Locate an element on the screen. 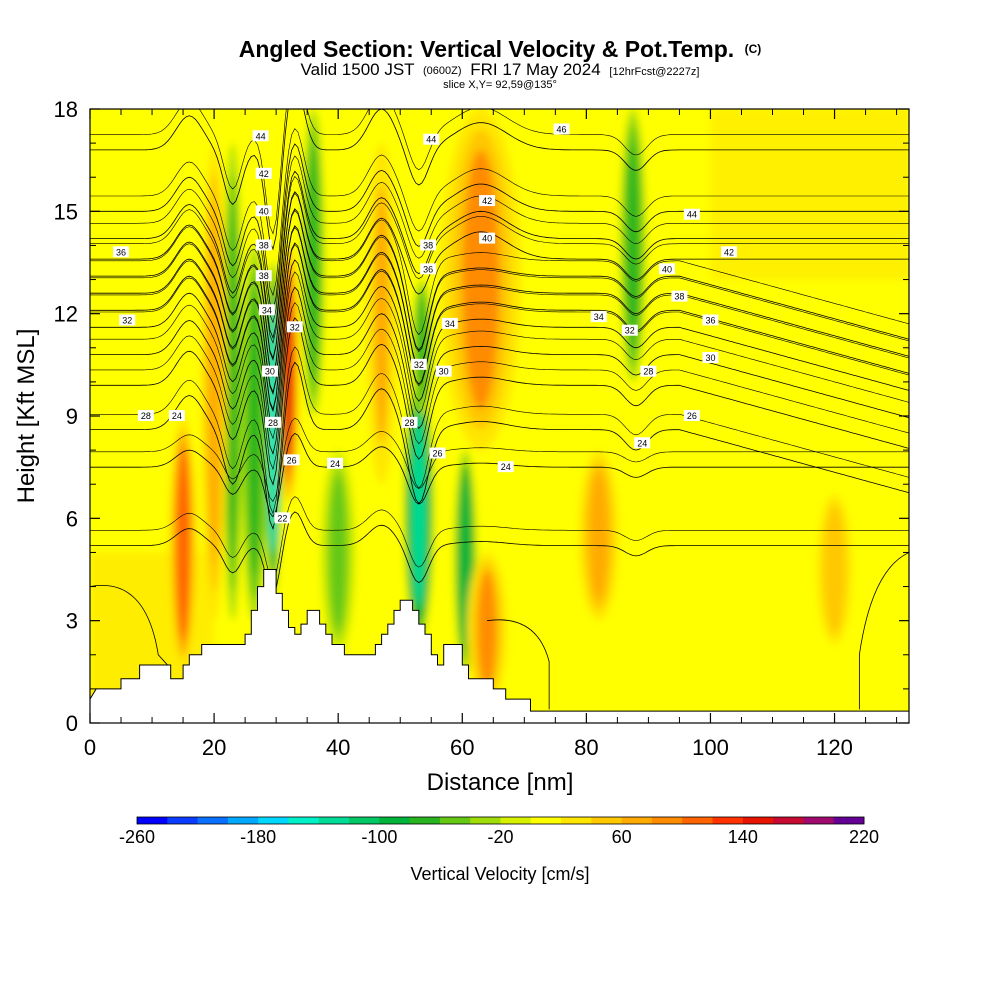  contour-label: 30 is located at coordinates (443, 371).